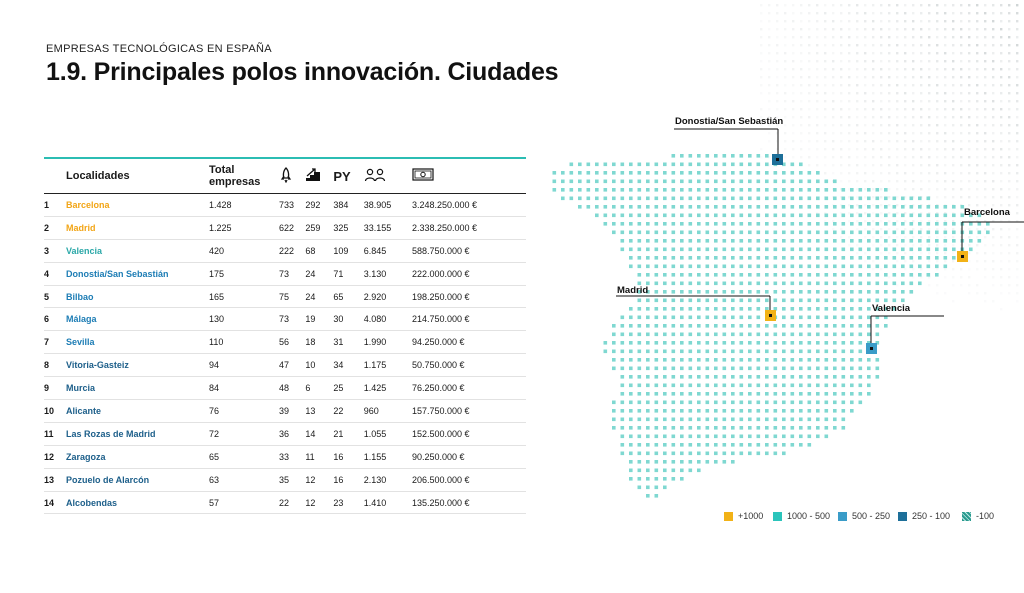 The width and height of the screenshot is (1024, 593). I want to click on row-value-c3: 25, so click(348, 388).